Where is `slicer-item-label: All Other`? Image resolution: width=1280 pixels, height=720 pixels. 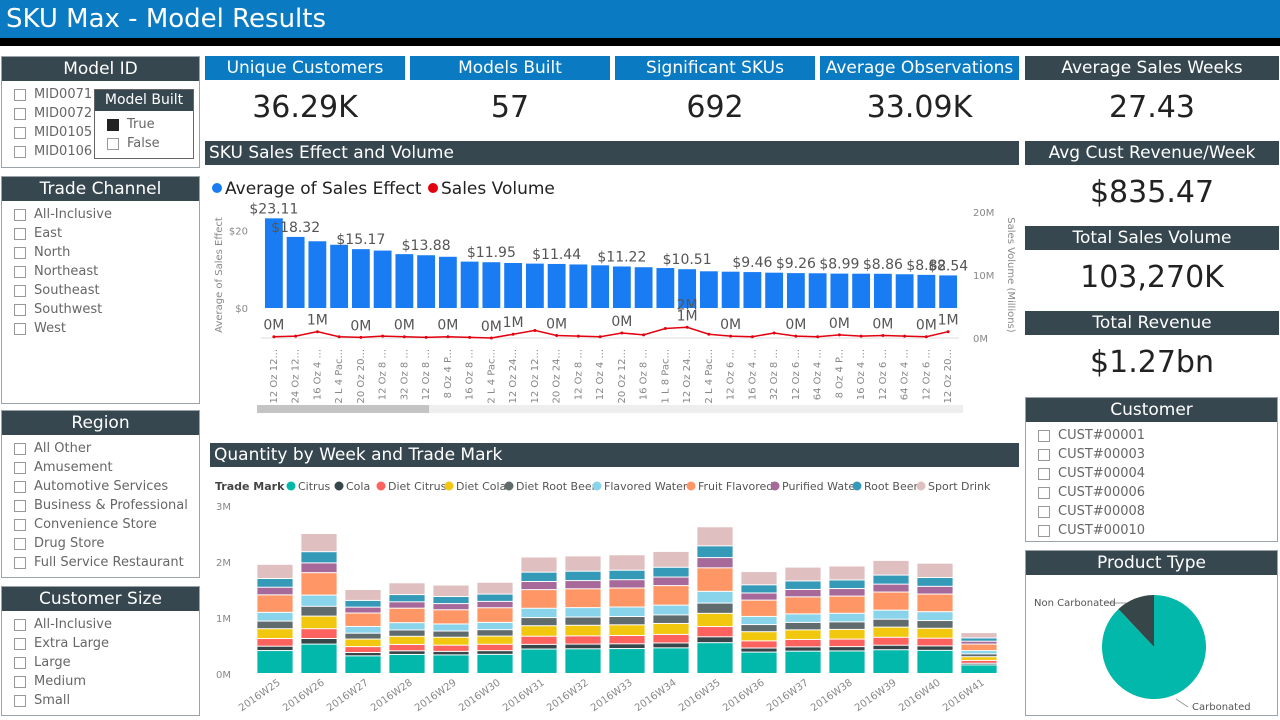 slicer-item-label: All Other is located at coordinates (63, 448).